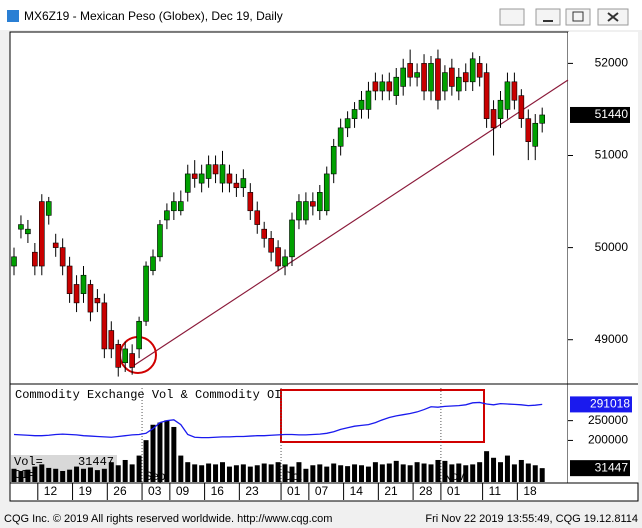  What do you see at coordinates (28, 462) in the screenshot?
I see `vol-label: Vol=` at bounding box center [28, 462].